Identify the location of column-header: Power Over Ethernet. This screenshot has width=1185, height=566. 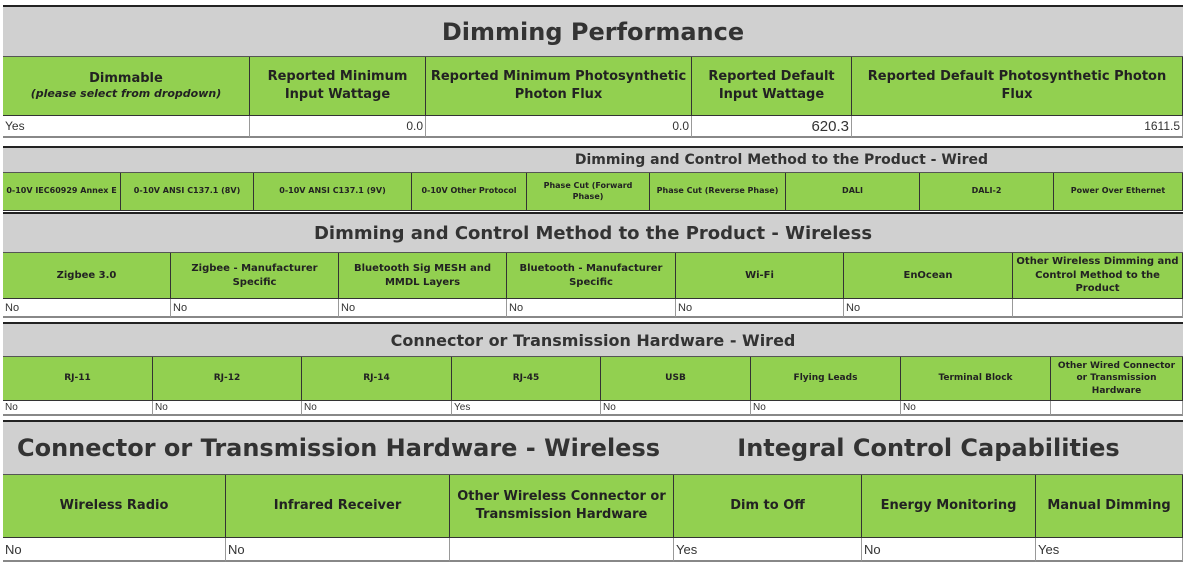
(1118, 192).